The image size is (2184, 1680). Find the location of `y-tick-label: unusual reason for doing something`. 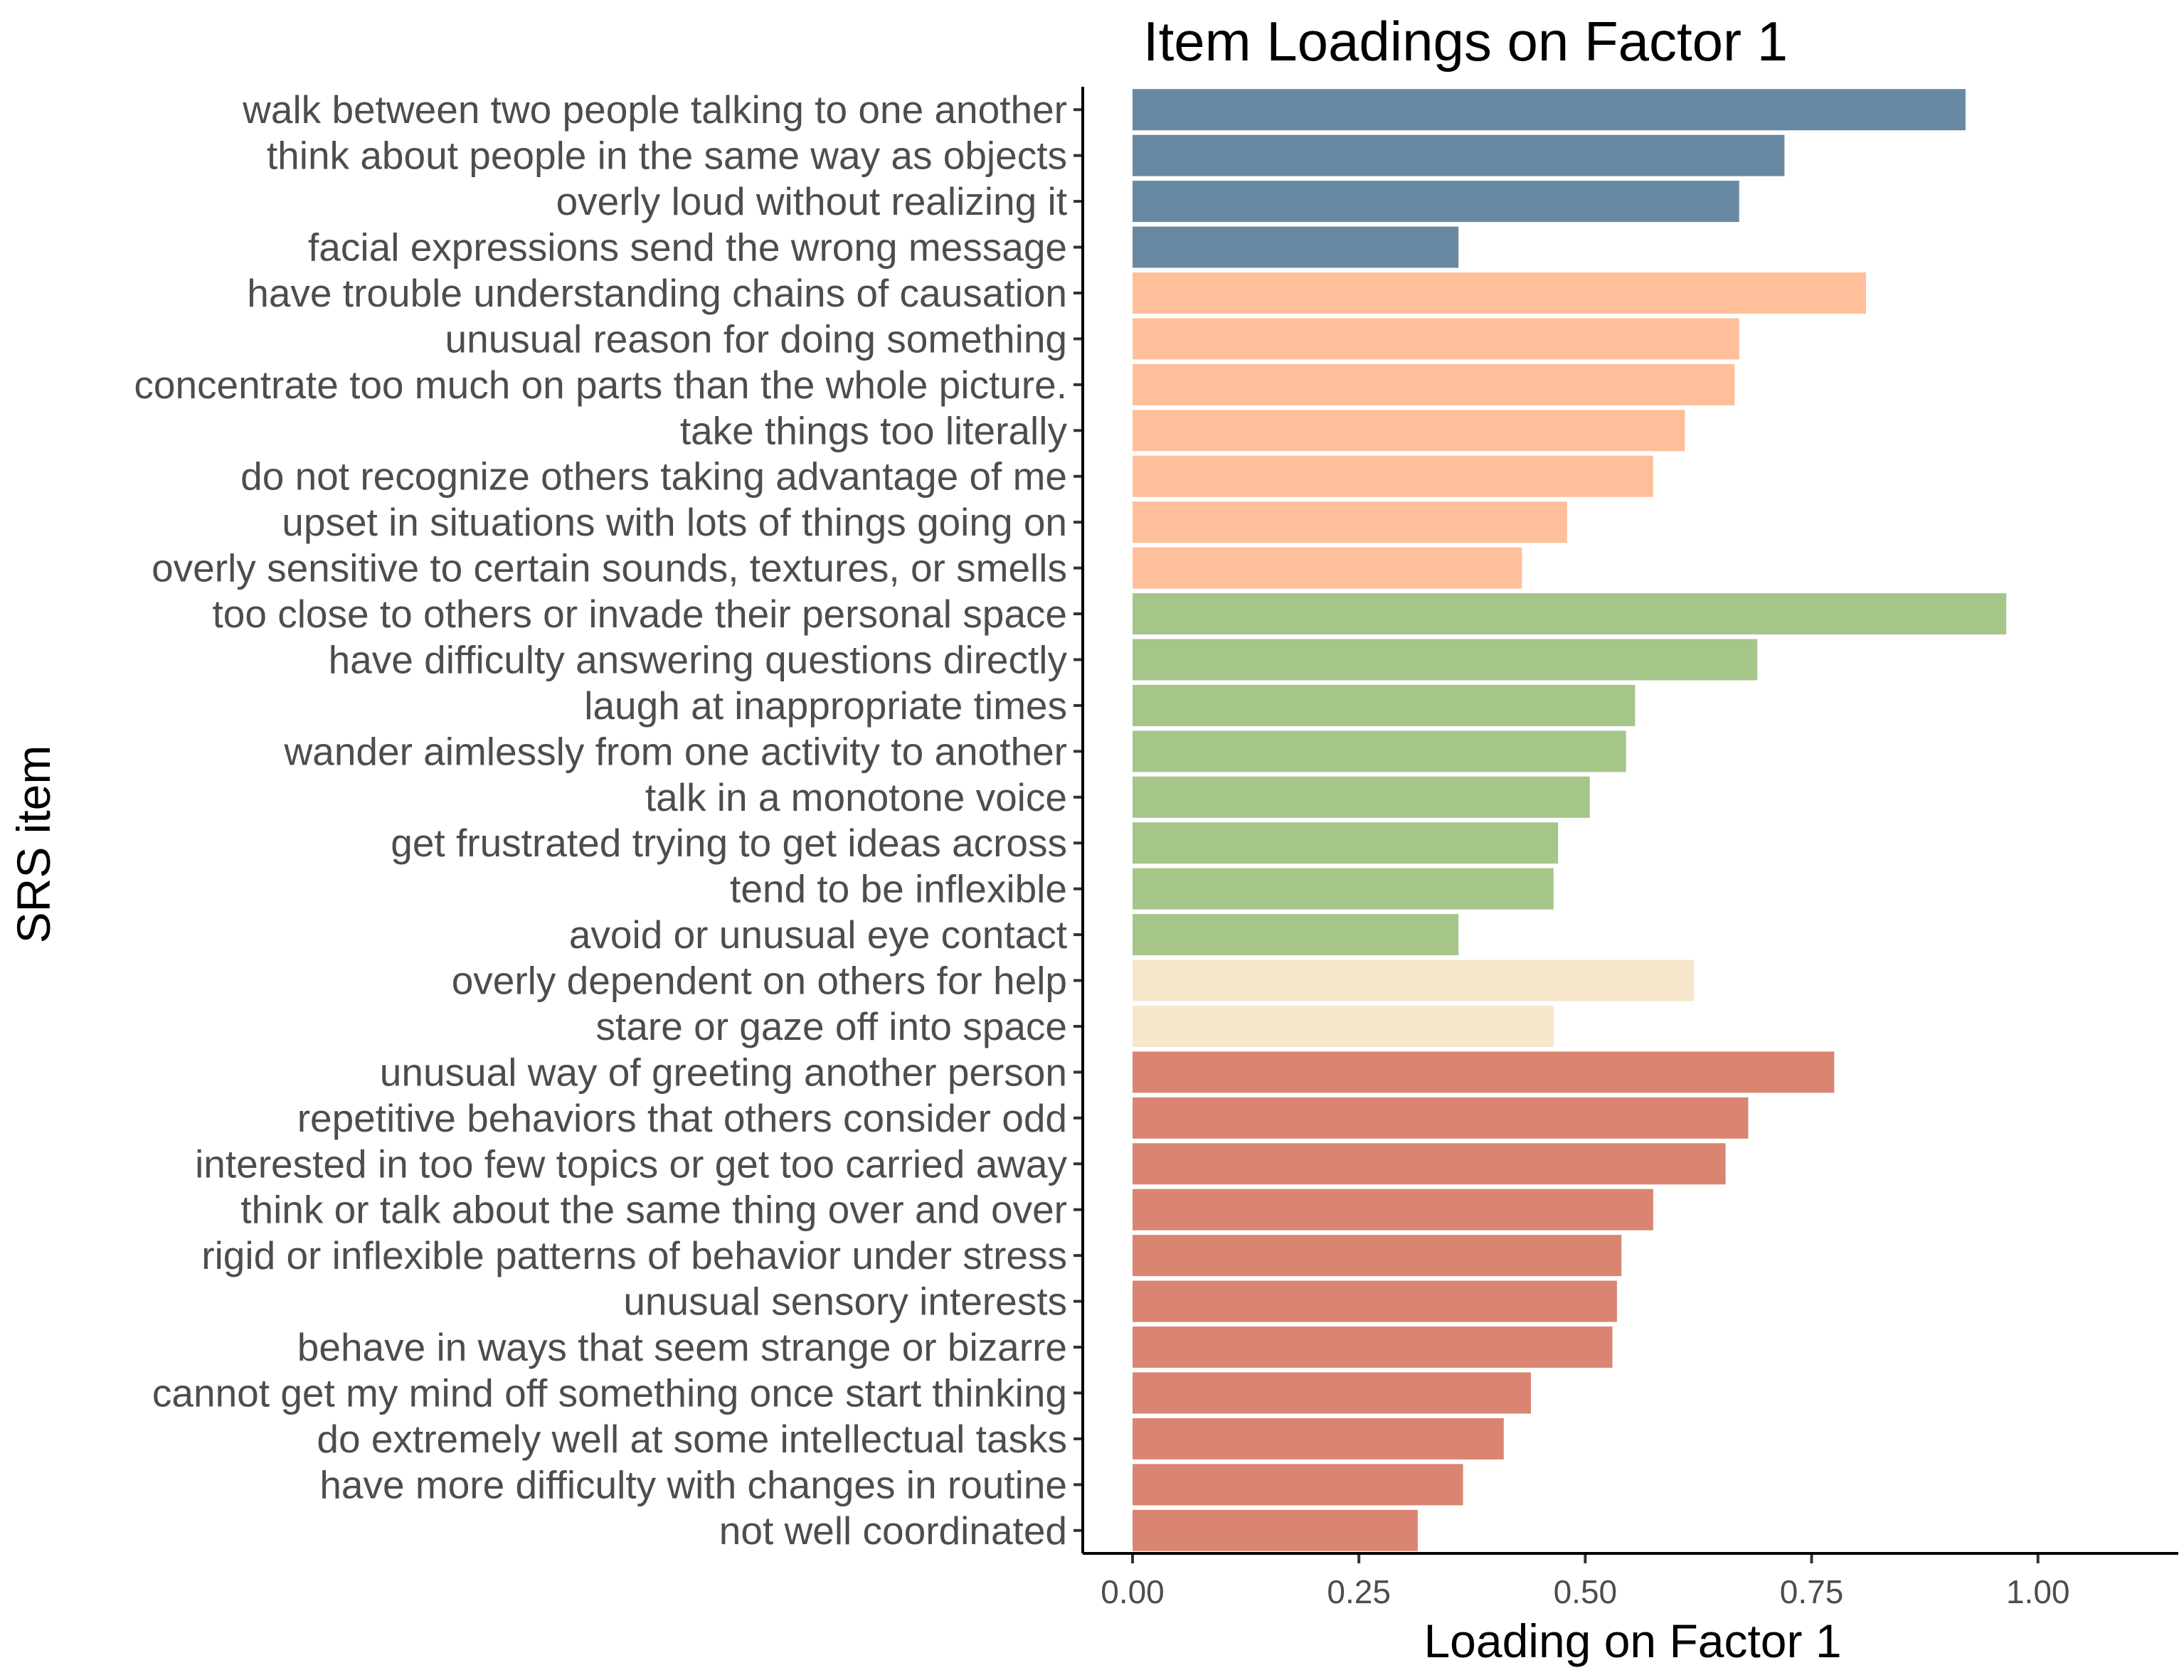

y-tick-label: unusual reason for doing something is located at coordinates (756, 339).